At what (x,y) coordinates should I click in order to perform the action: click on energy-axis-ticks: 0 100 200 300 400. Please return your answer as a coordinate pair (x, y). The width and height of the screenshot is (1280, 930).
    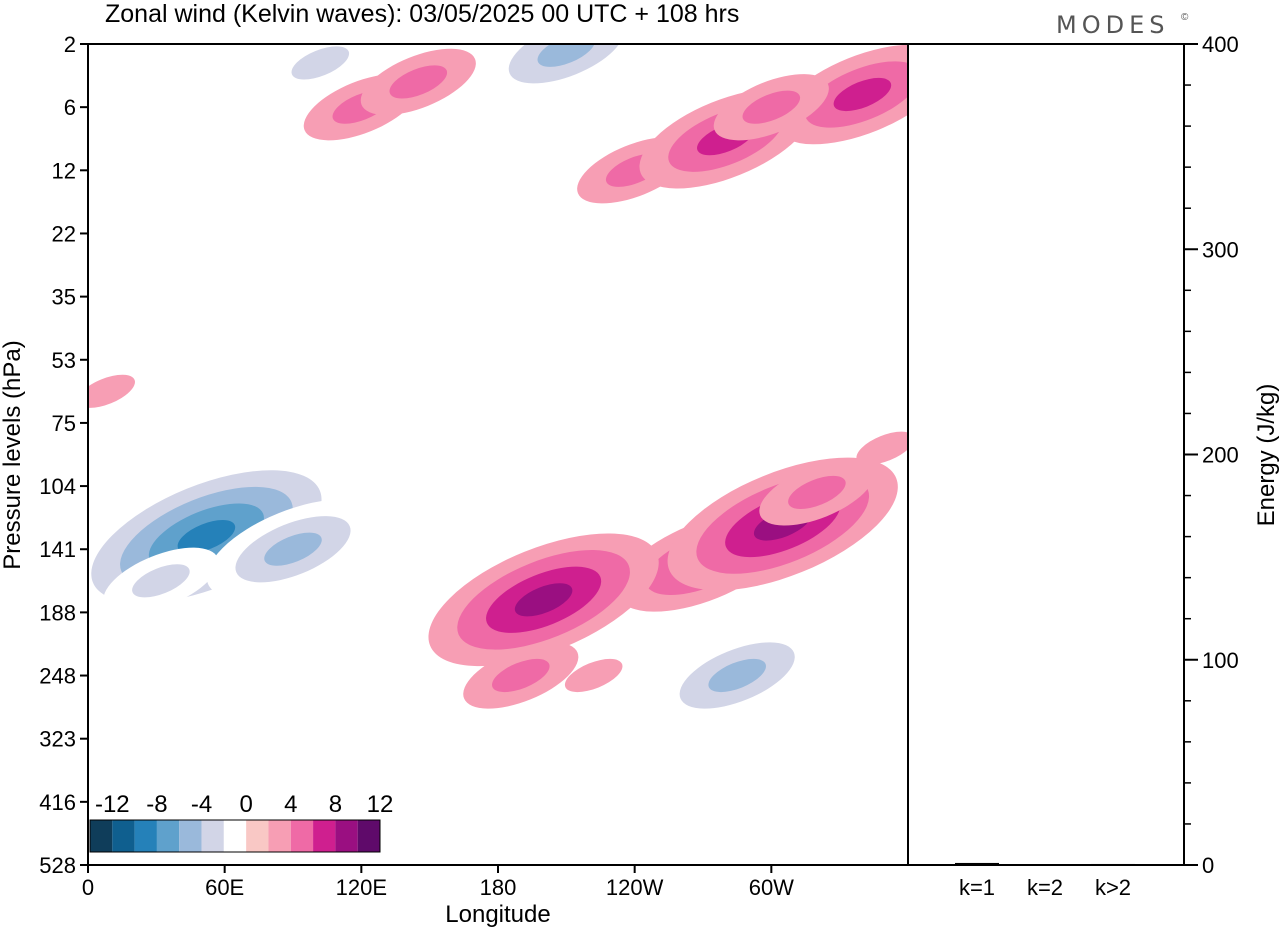
    Looking at the image, I should click on (1211, 455).